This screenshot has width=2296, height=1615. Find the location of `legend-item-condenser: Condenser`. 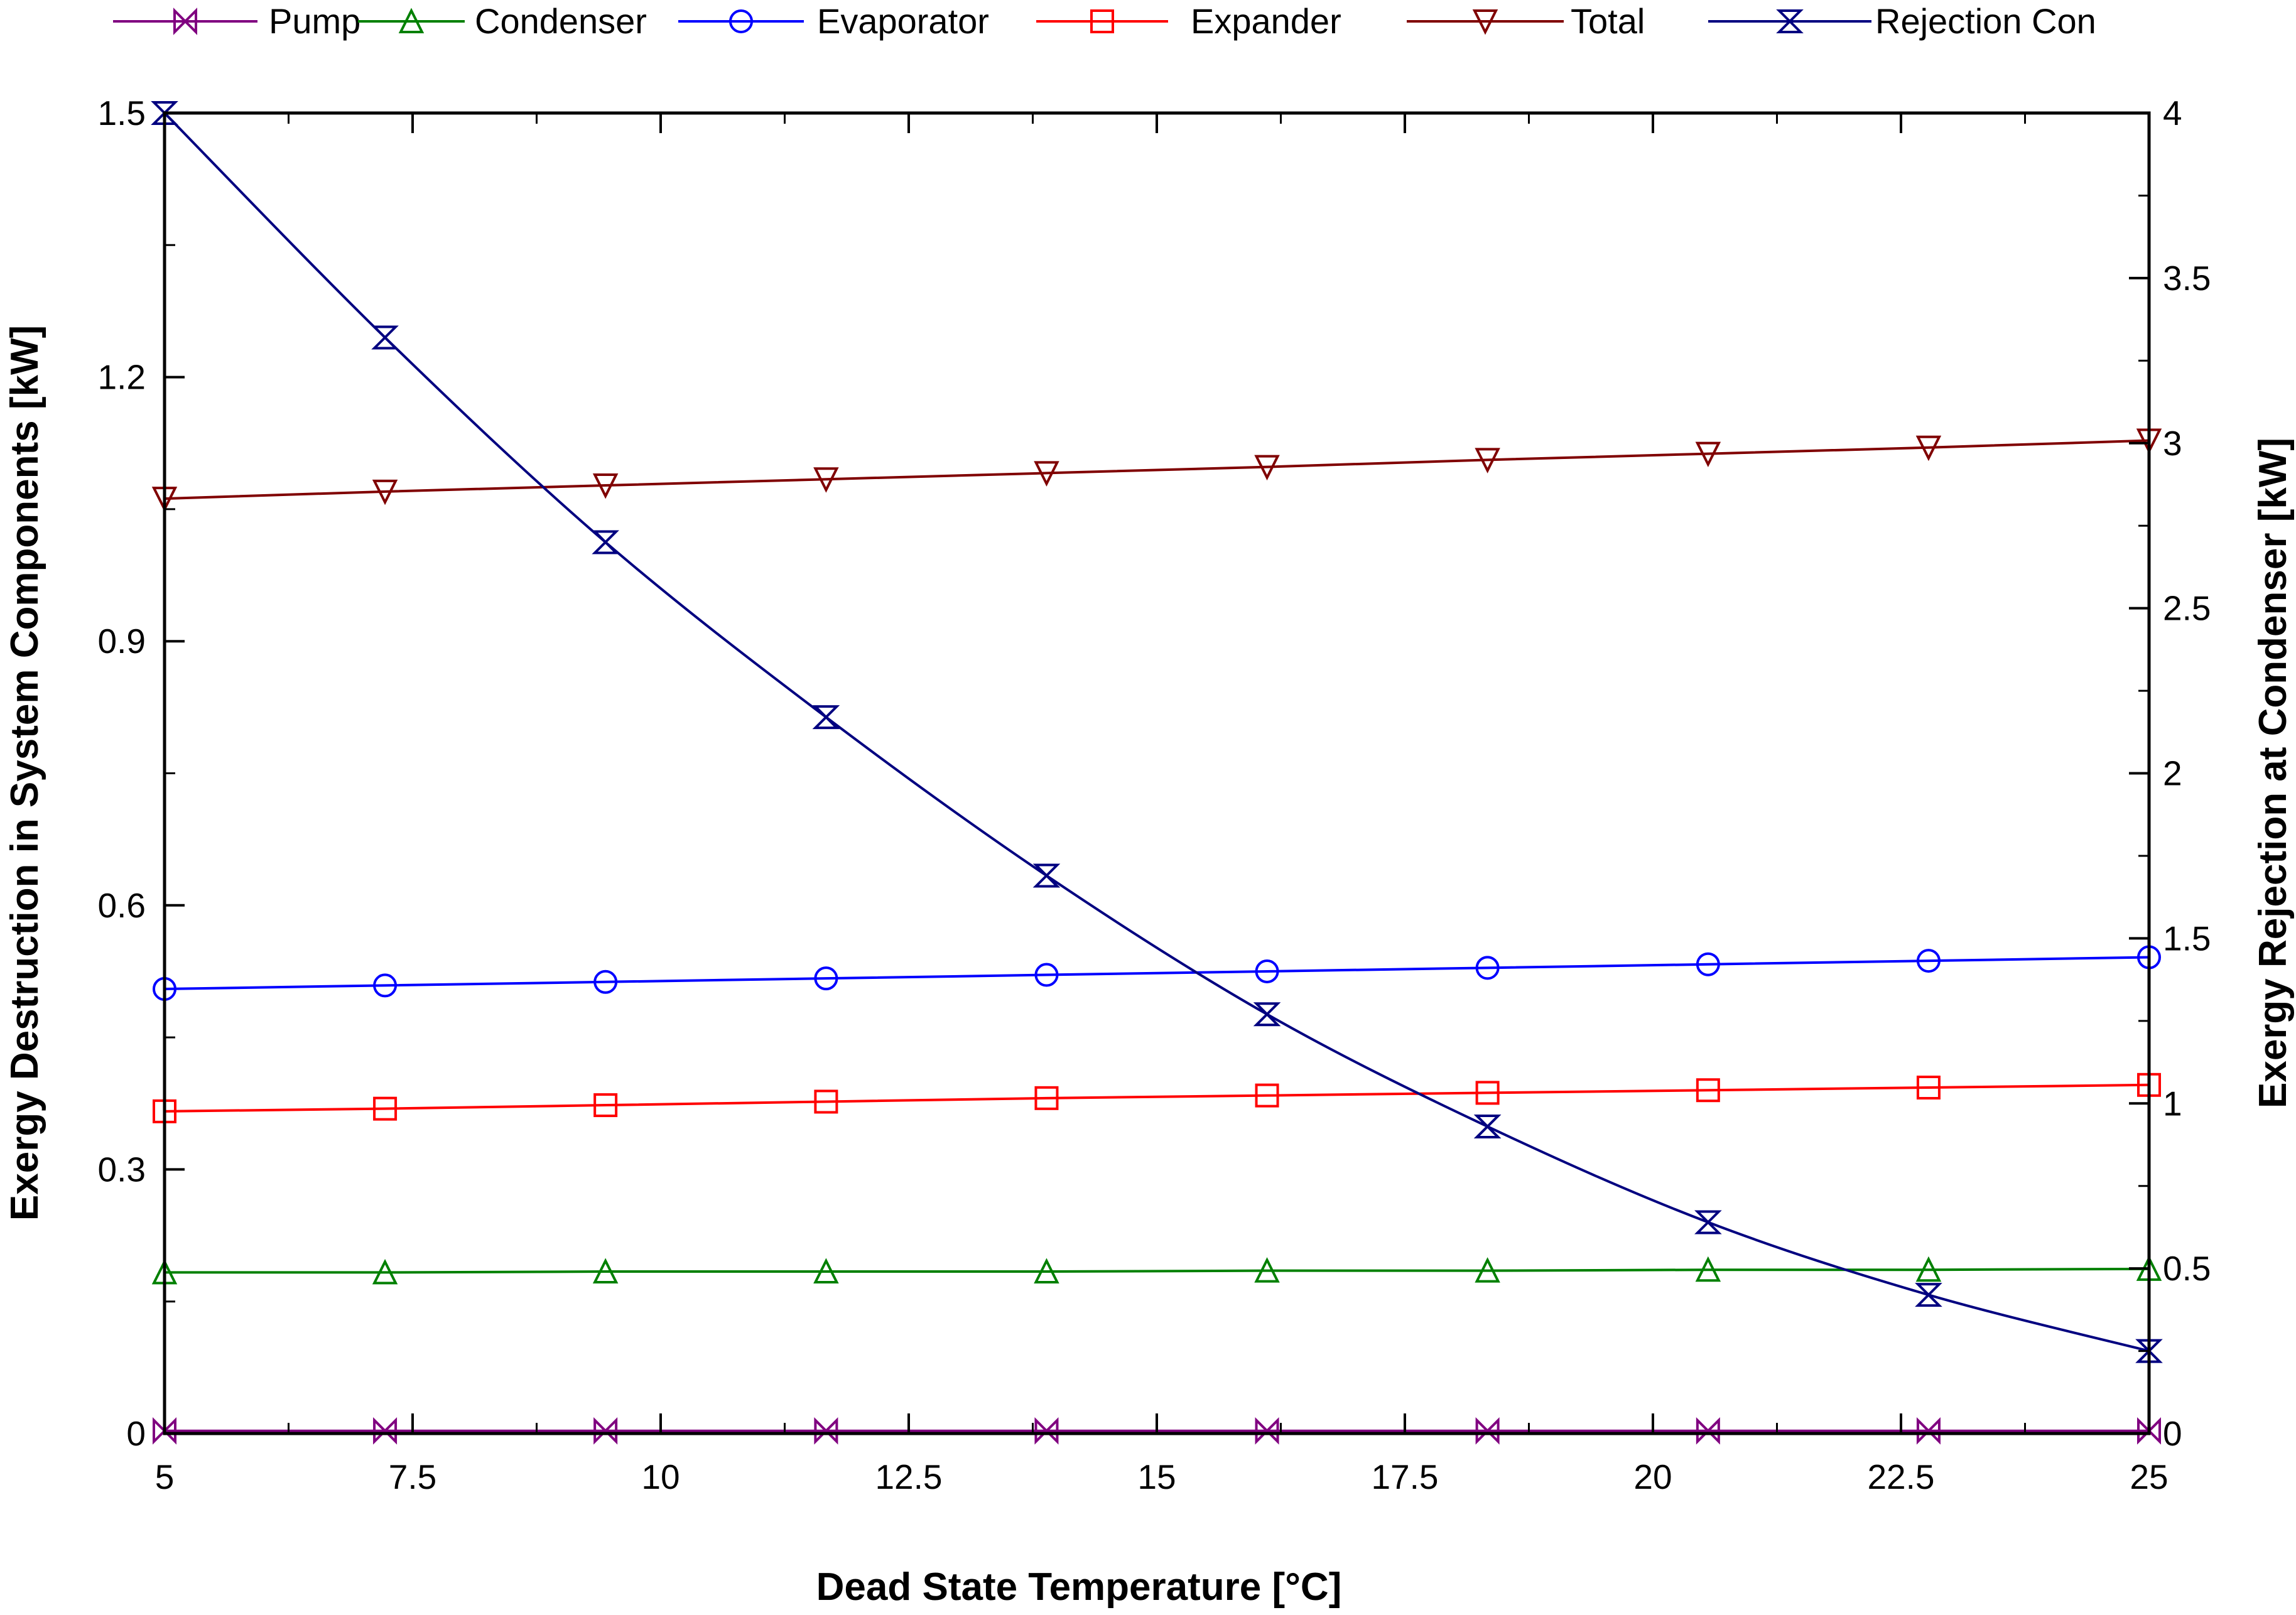

legend-item-condenser: Condenser is located at coordinates (502, 21).